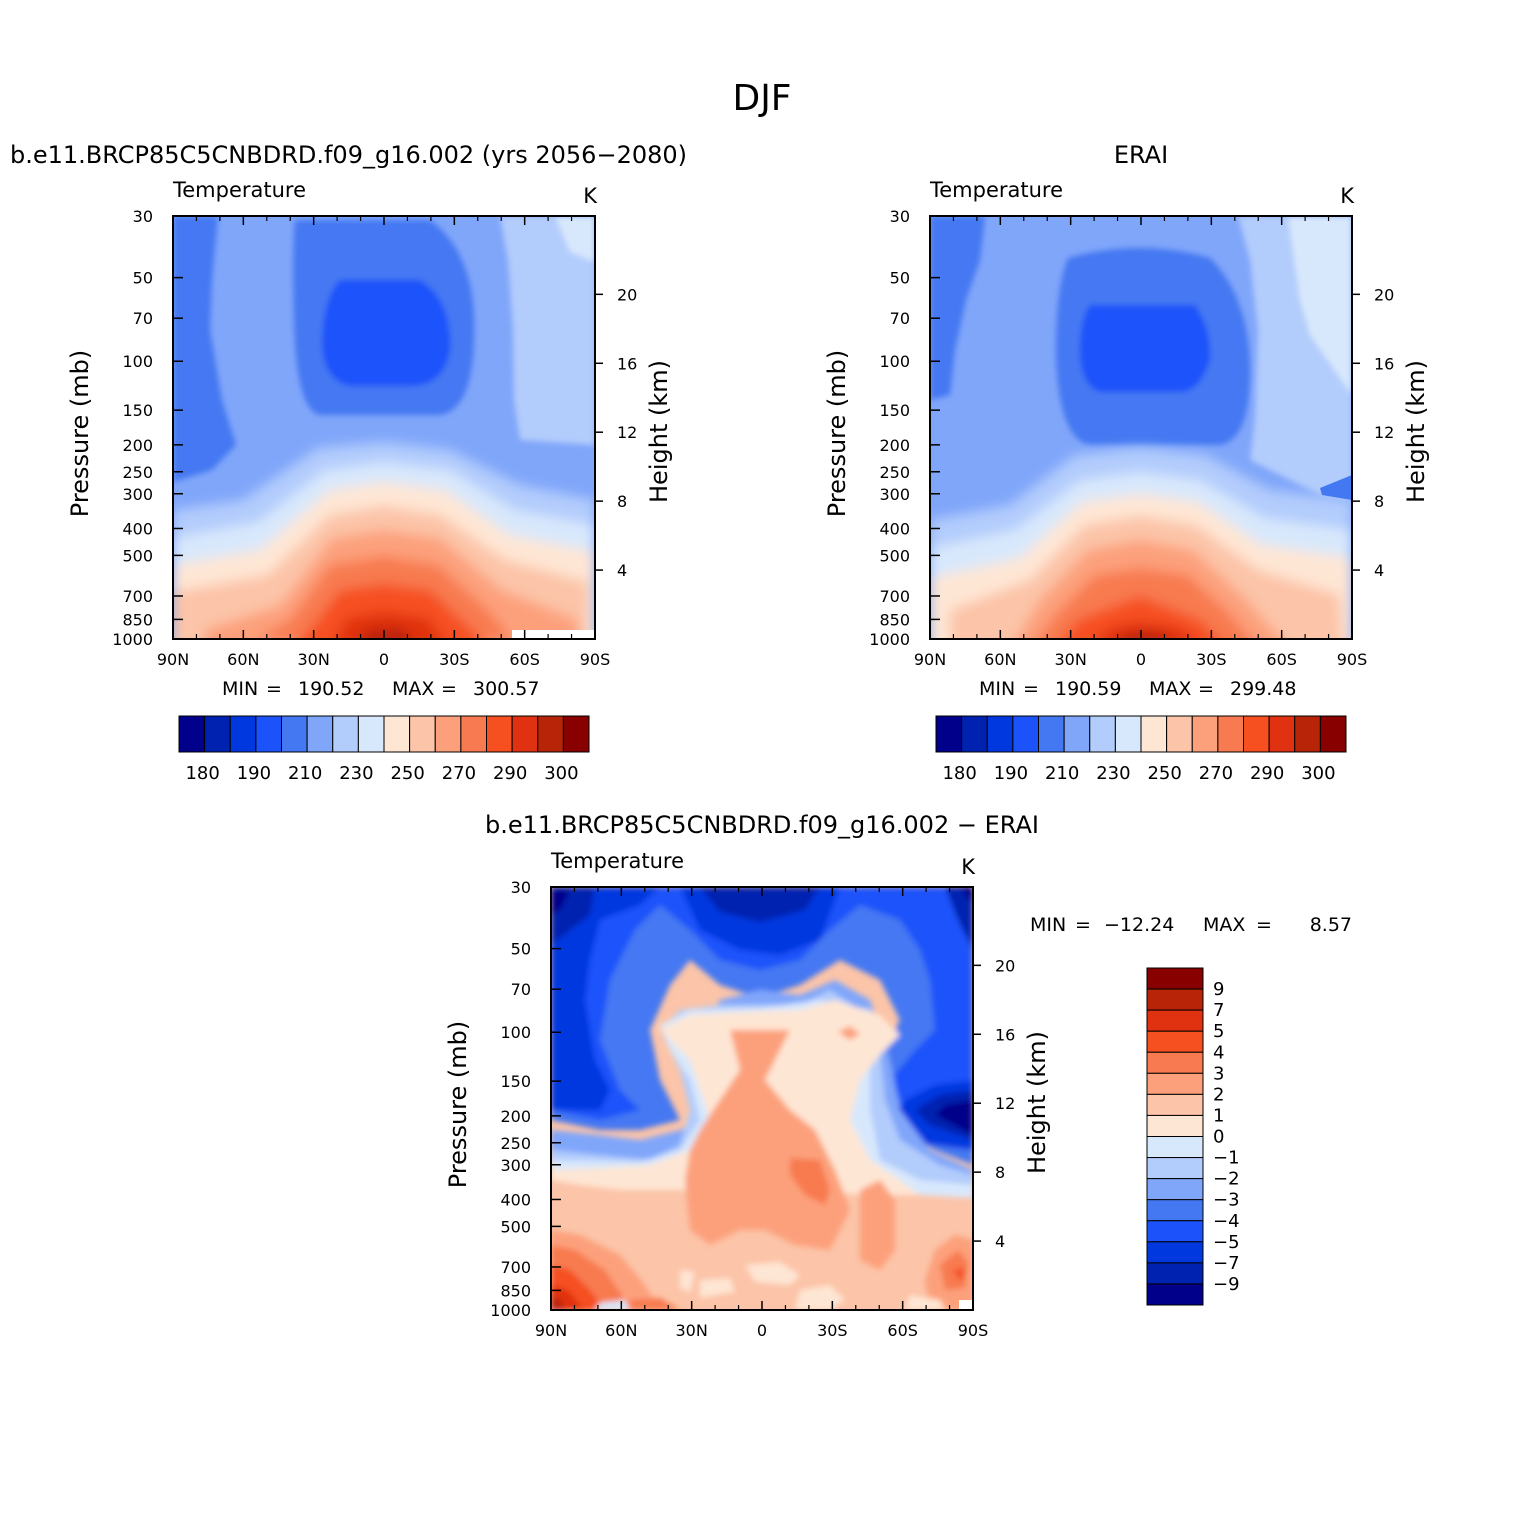  I want to click on colorbar-label: 210, so click(1062, 773).